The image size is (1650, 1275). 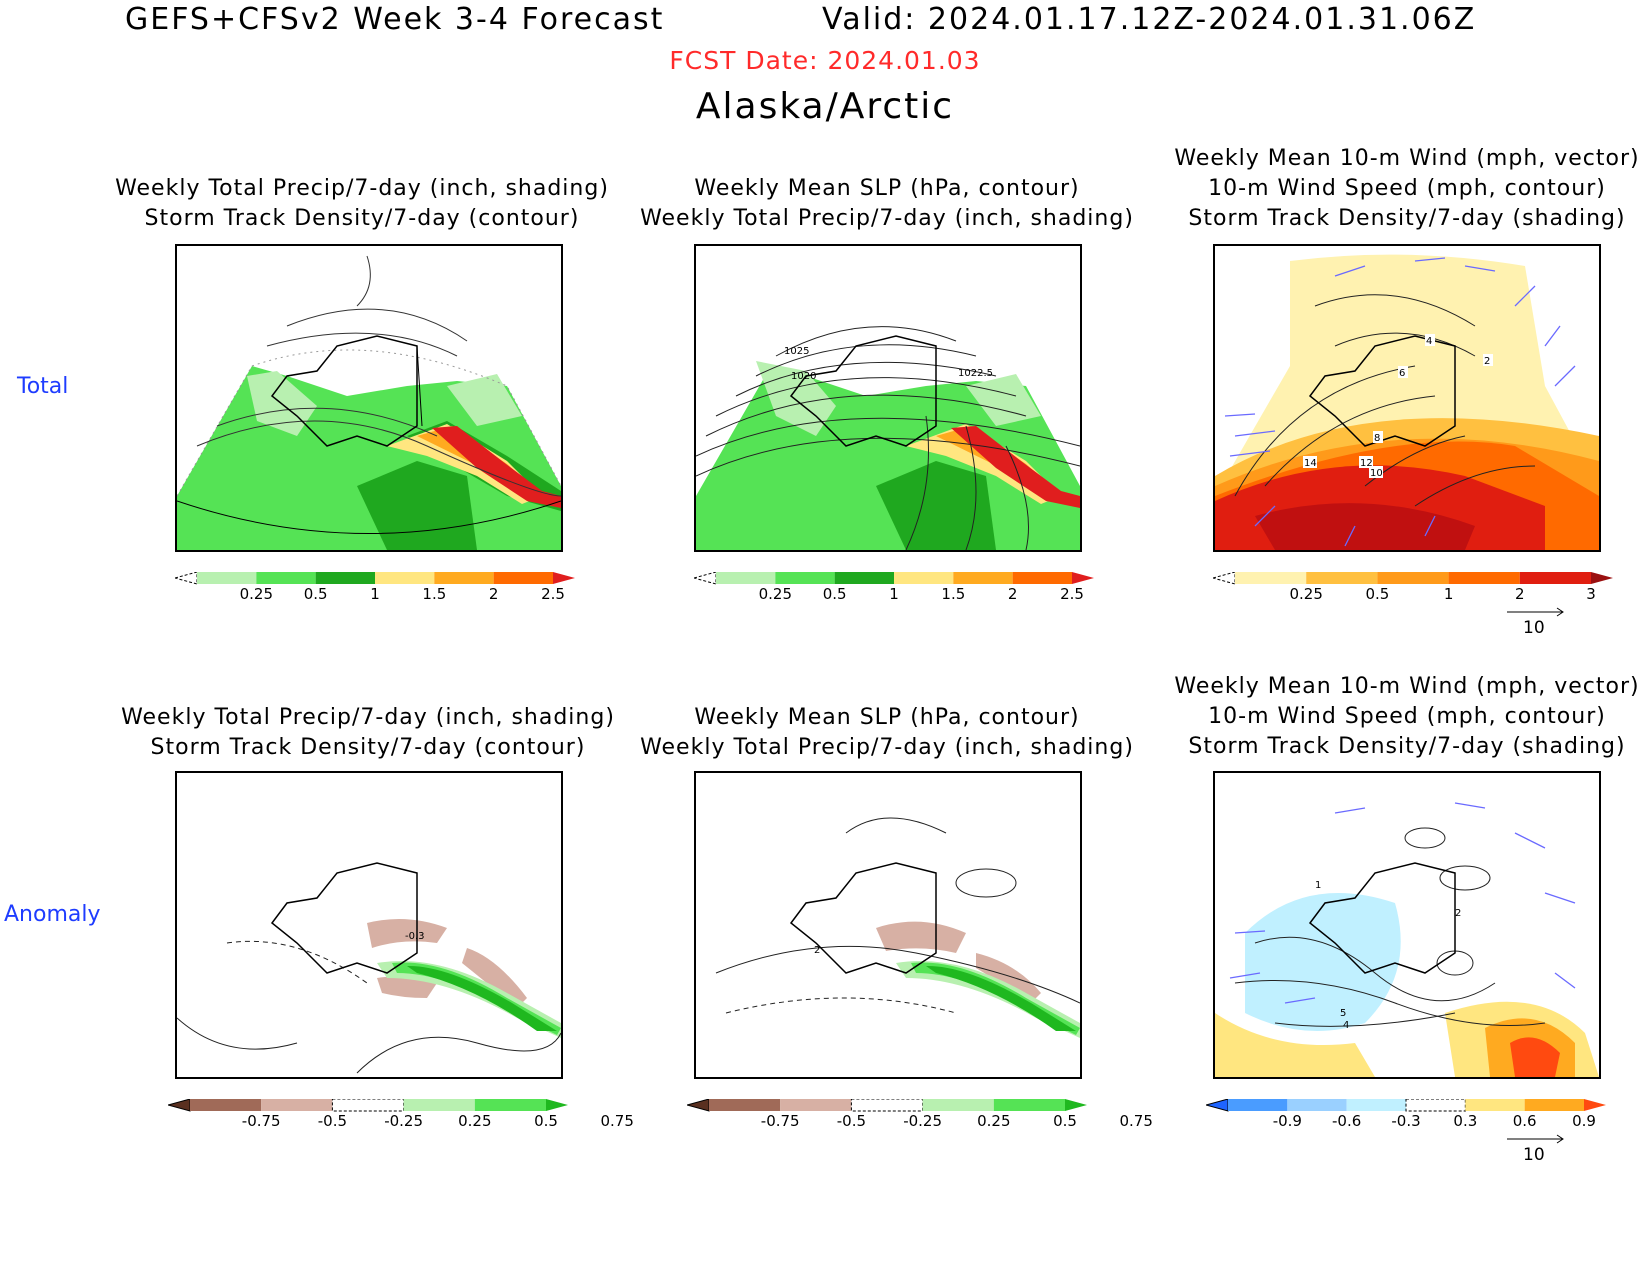 What do you see at coordinates (825, 60) in the screenshot?
I see `forecast-date: FCST Date: 2024.01.03` at bounding box center [825, 60].